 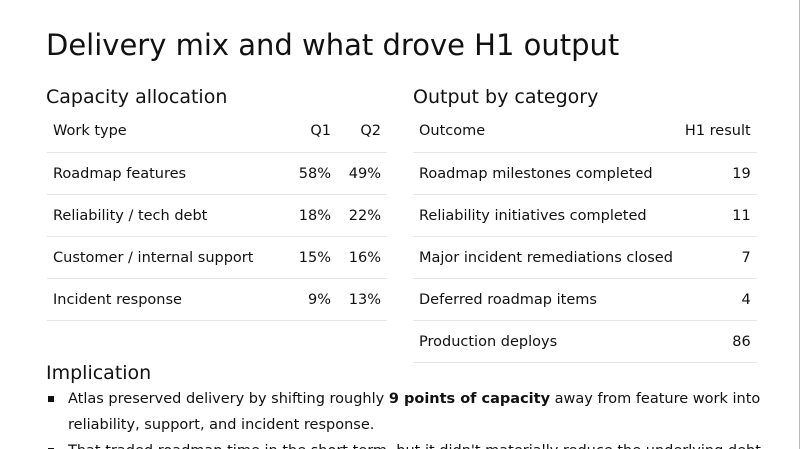 What do you see at coordinates (312, 215) in the screenshot?
I see `table-cell: 18%` at bounding box center [312, 215].